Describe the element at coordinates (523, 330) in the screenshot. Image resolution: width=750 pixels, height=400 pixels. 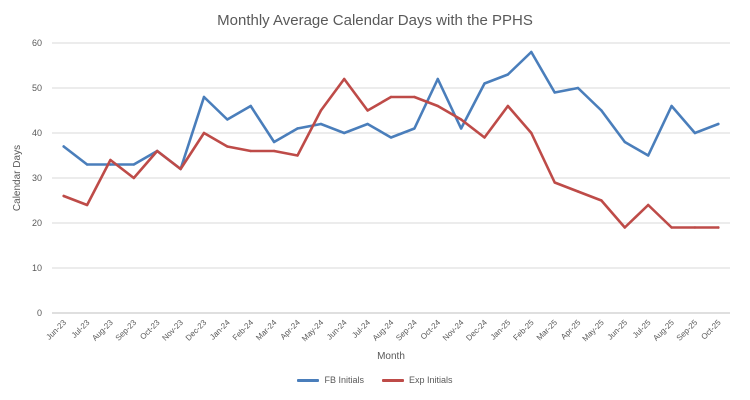
I see `x-tick-label-feb-25: Feb-25` at that location.